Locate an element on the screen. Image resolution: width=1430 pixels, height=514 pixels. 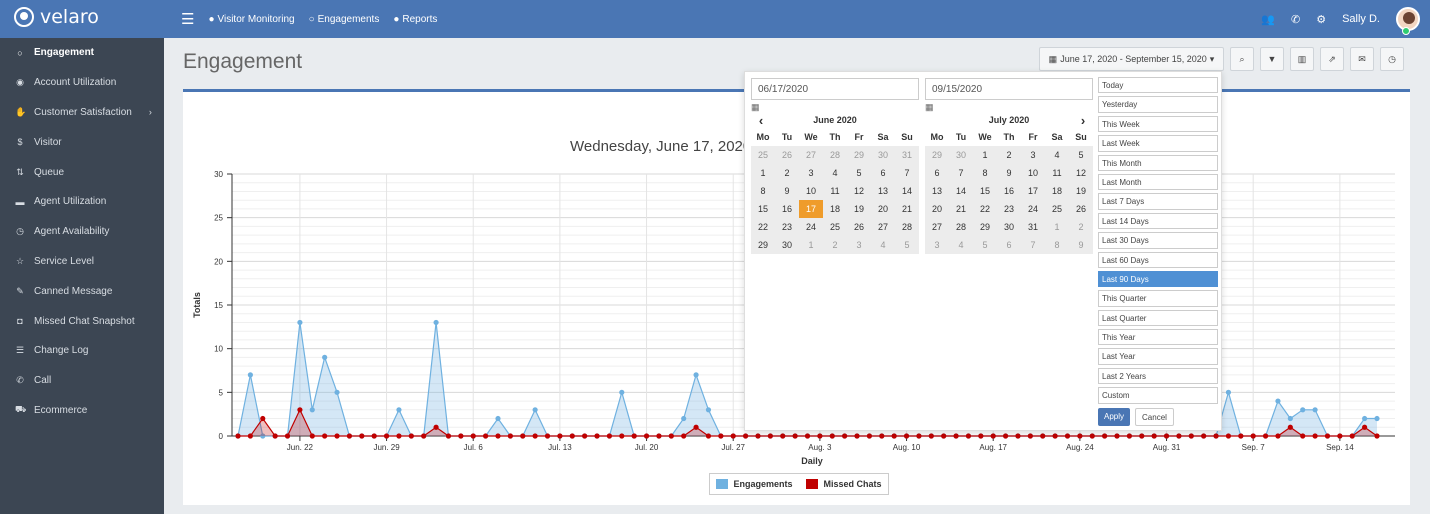
range-option: This Quarter is located at coordinates (1158, 298).